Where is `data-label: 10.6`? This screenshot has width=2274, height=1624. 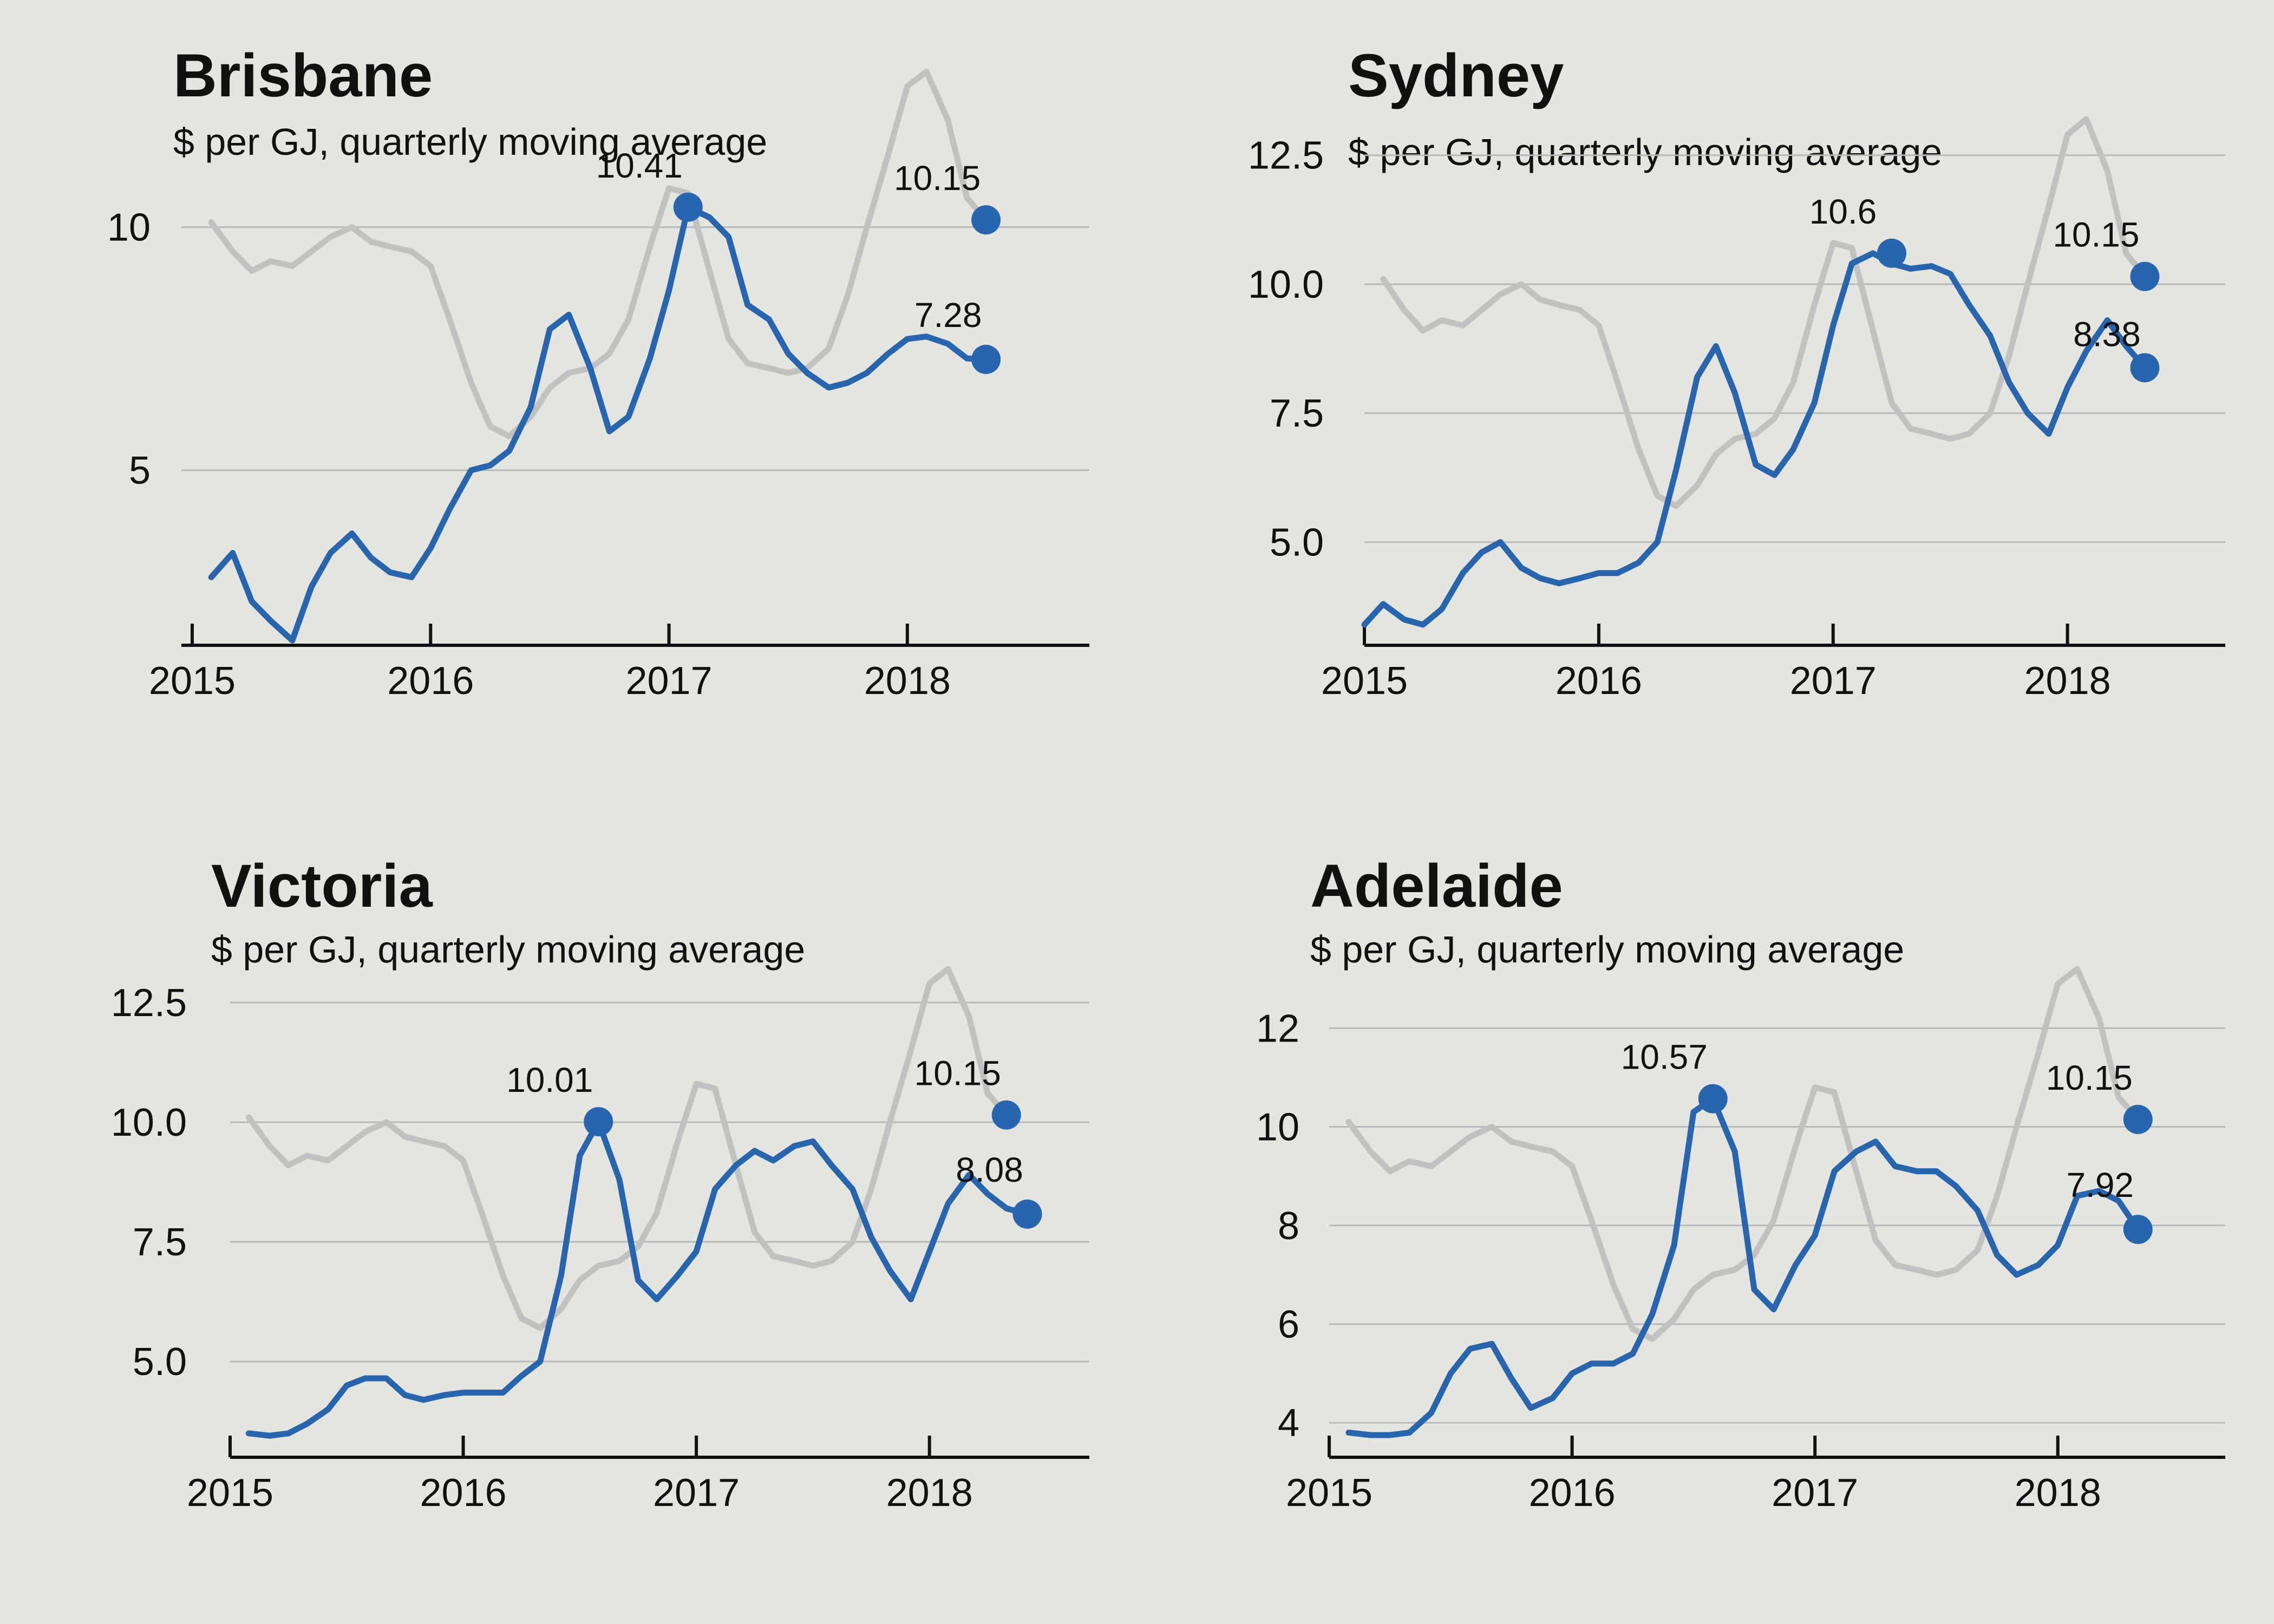 data-label: 10.6 is located at coordinates (1843, 211).